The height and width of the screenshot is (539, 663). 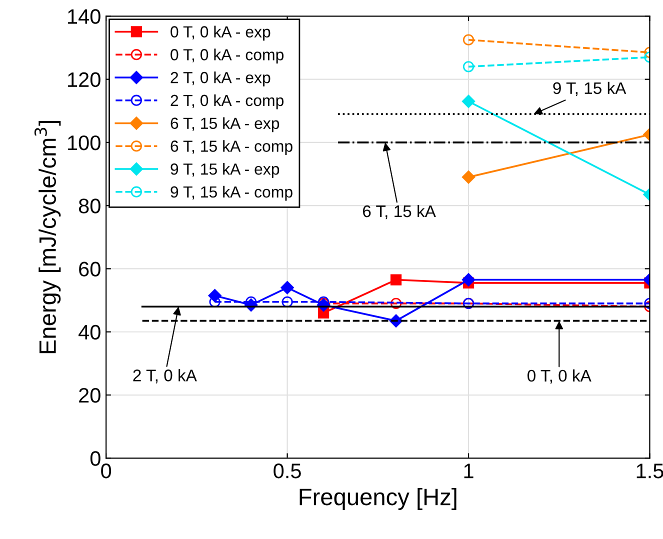 I want to click on x-tick-label: 0.5, so click(x=287, y=471).